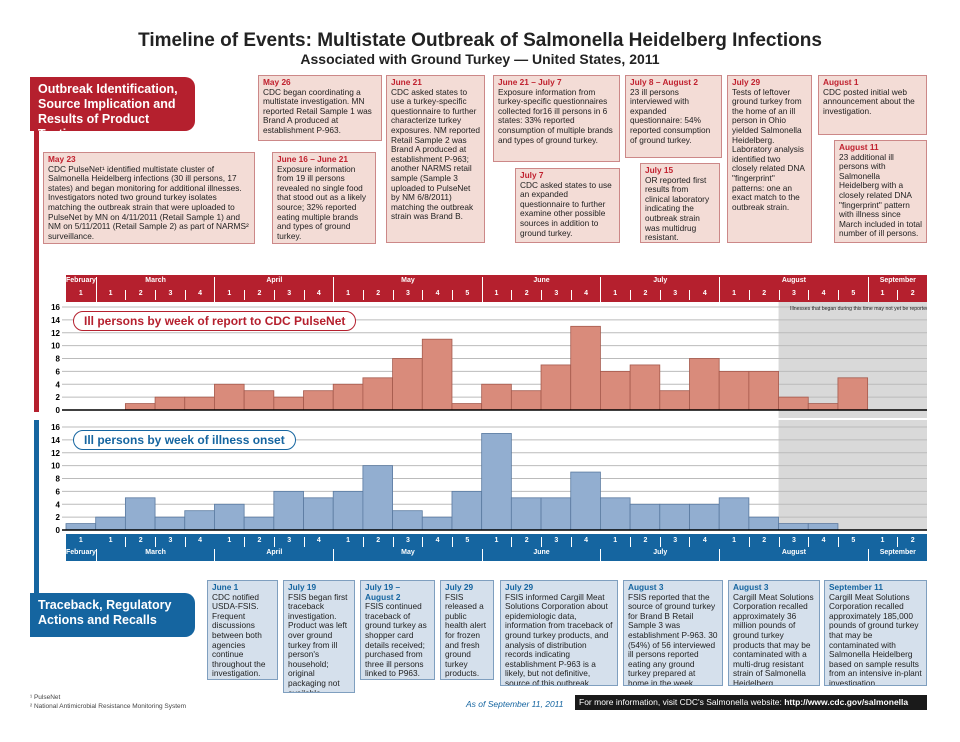 Image resolution: width=960 pixels, height=742 pixels. What do you see at coordinates (55, 427) in the screenshot?
I see `y-tick-label: 16` at bounding box center [55, 427].